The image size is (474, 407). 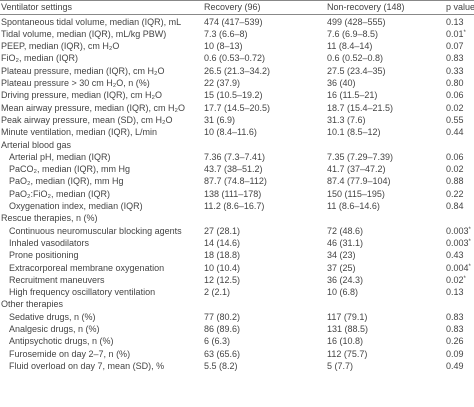 What do you see at coordinates (222, 230) in the screenshot?
I see `recovery-cell: 27 (28.1)` at bounding box center [222, 230].